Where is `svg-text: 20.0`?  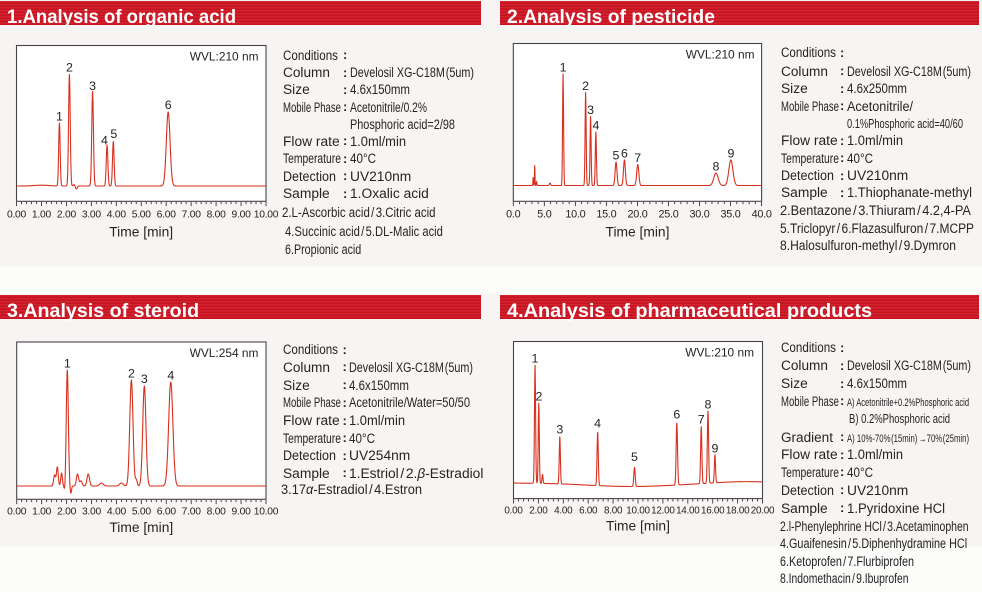
svg-text: 20.0 is located at coordinates (637, 215).